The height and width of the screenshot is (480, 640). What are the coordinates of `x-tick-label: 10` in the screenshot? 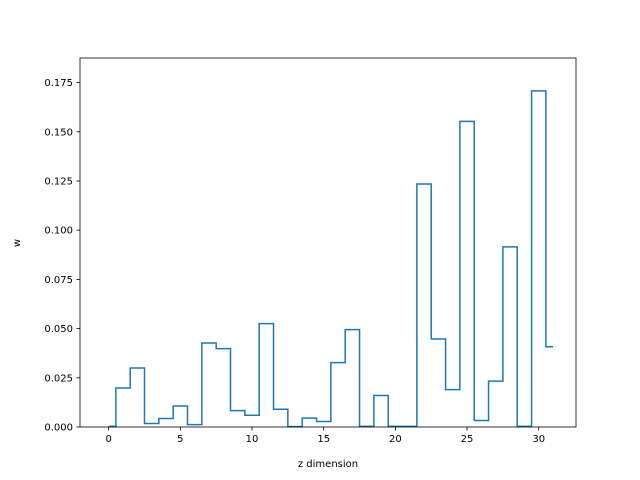 It's located at (252, 439).